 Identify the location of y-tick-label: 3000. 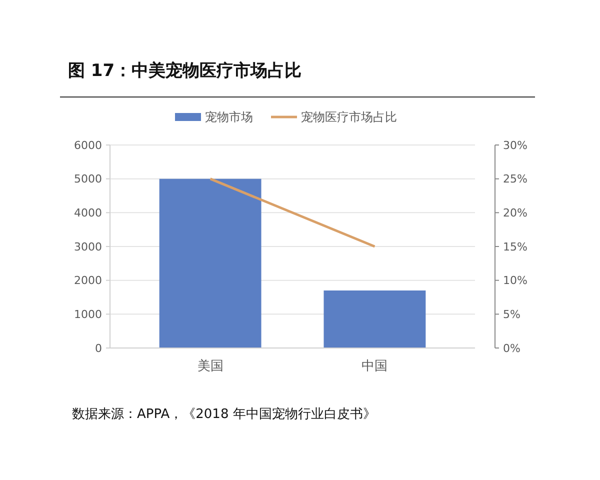
(88, 247).